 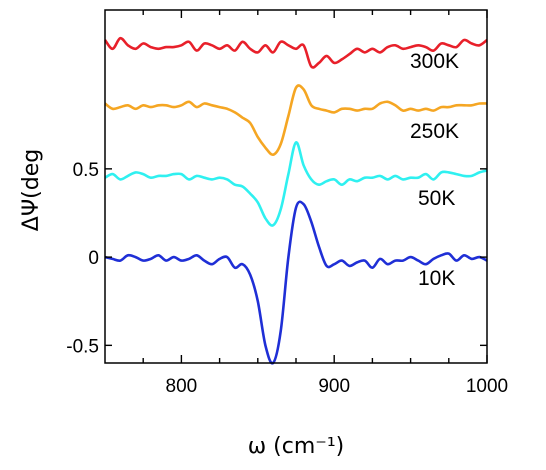 I want to click on y-tick-label: 0, so click(x=93, y=258).